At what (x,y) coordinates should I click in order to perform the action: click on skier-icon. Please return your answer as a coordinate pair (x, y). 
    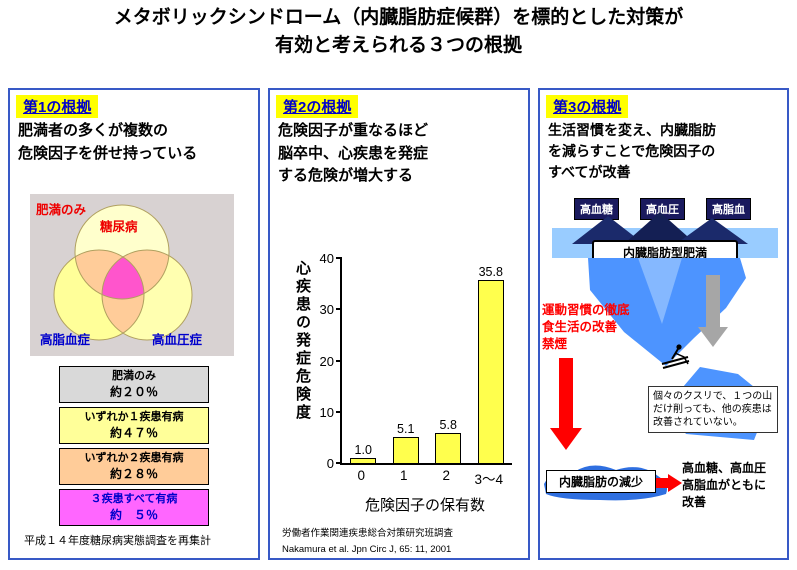
    Looking at the image, I should click on (675, 356).